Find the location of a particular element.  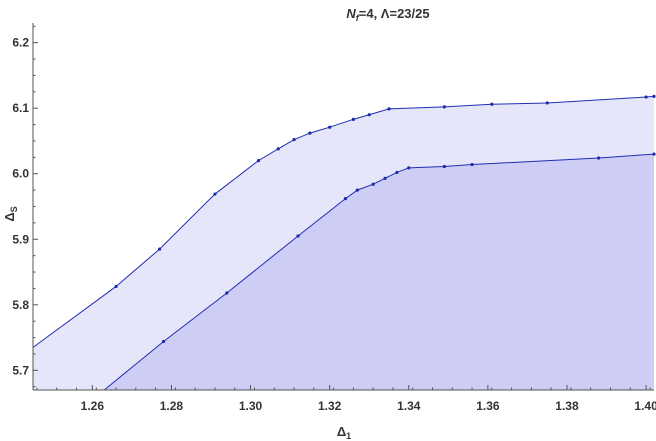

x-tick-label: 1.40 is located at coordinates (645, 406).